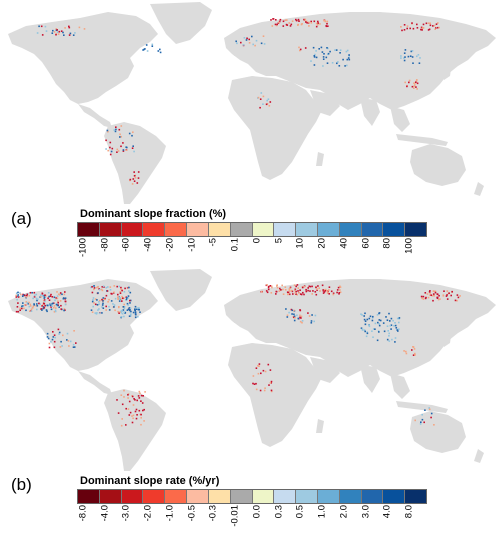 The width and height of the screenshot is (500, 535). Describe the element at coordinates (387, 243) in the screenshot. I see `colorbar-tick-label: 80` at that location.